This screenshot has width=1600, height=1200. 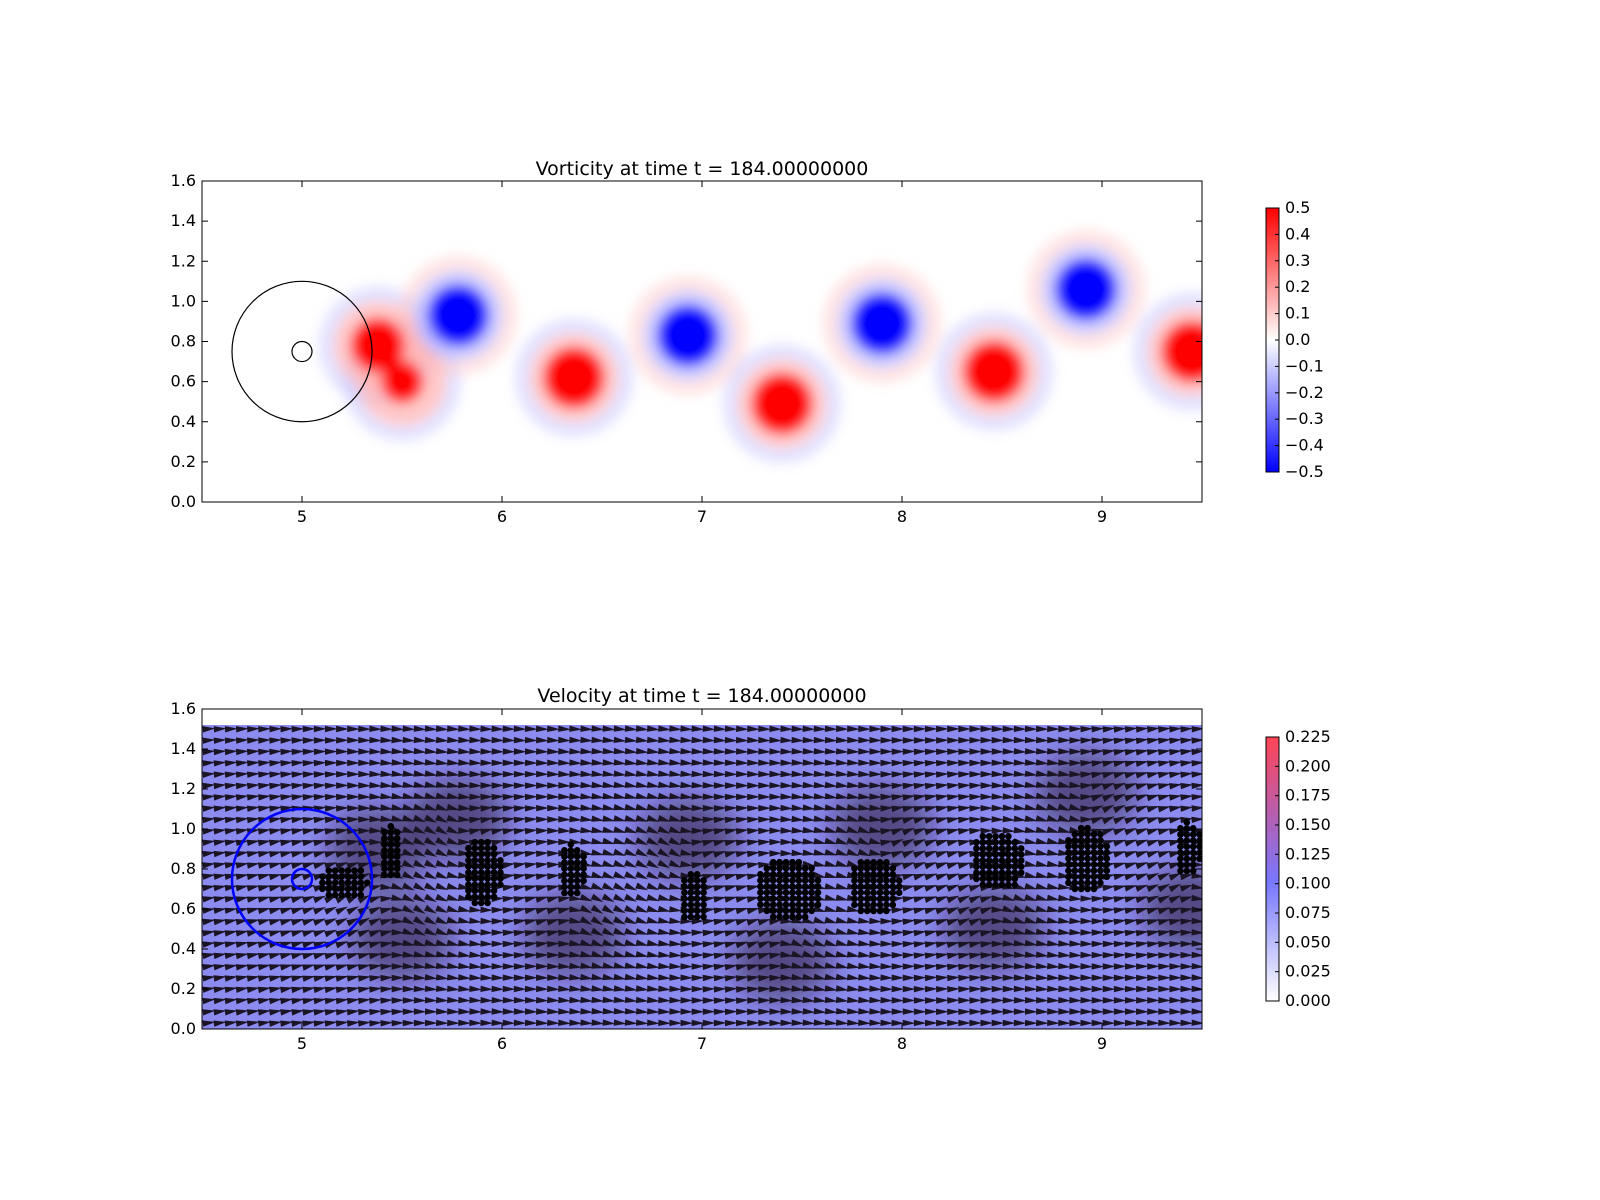 I want to click on vortex-halo, so click(x=994, y=371).